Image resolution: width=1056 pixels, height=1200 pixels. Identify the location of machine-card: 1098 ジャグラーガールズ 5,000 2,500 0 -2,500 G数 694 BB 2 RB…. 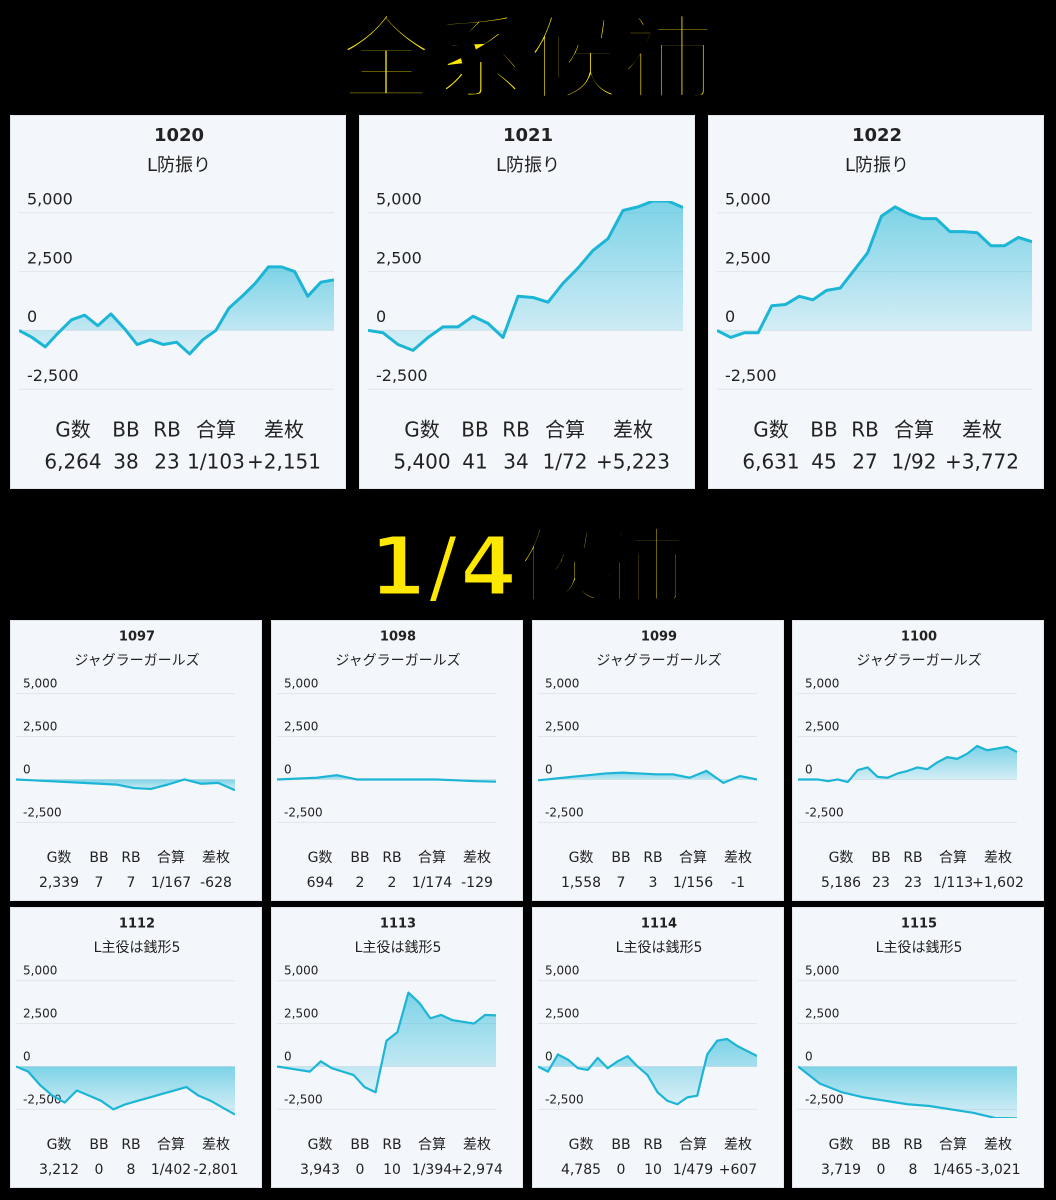
(397, 760).